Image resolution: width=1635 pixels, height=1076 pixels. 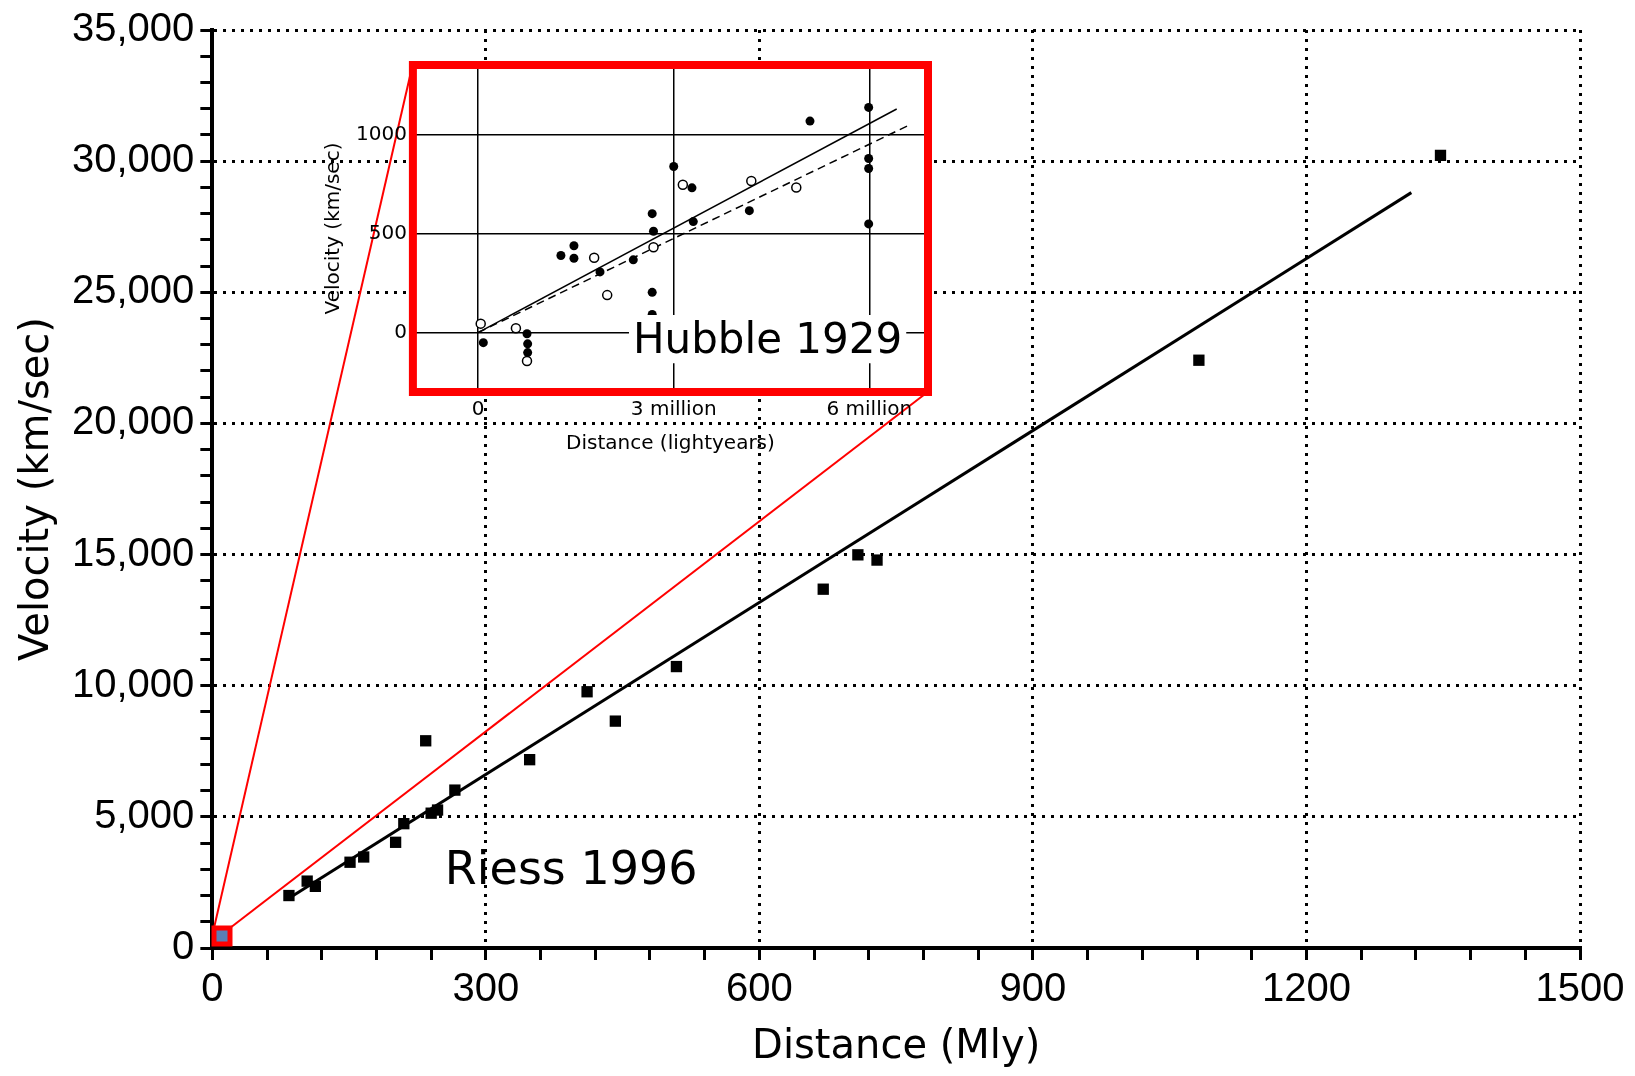 What do you see at coordinates (133, 420) in the screenshot?
I see `y-tick-label: 20,000` at bounding box center [133, 420].